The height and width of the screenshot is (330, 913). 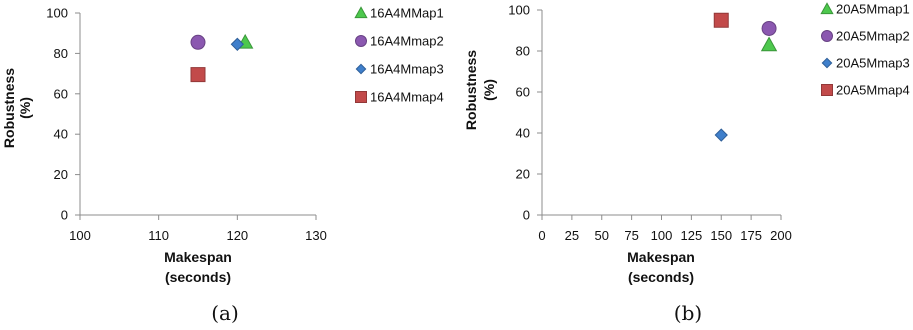 I want to click on x-tick-label: 110, so click(x=158, y=235).